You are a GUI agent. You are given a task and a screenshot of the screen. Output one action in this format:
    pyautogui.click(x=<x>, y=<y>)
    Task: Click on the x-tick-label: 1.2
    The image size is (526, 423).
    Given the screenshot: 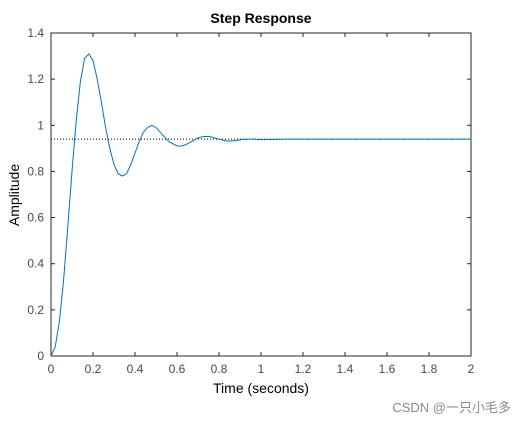 What is the action you would take?
    pyautogui.click(x=303, y=369)
    